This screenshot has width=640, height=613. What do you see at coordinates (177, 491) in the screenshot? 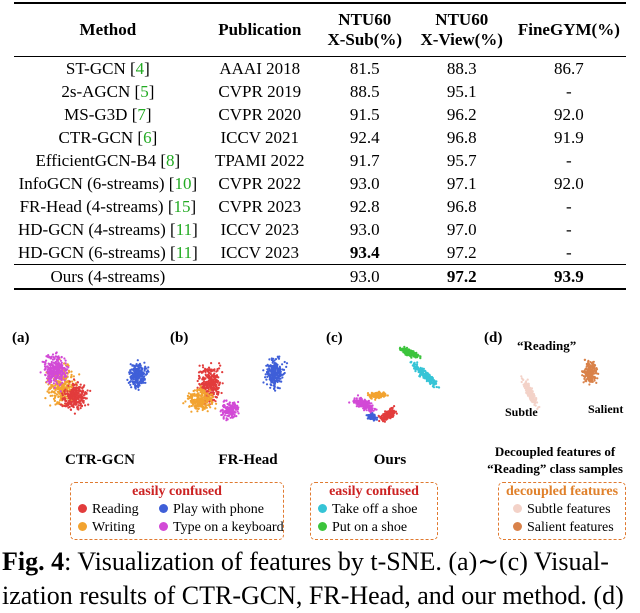
I see `legend-1-title: easily confused` at bounding box center [177, 491].